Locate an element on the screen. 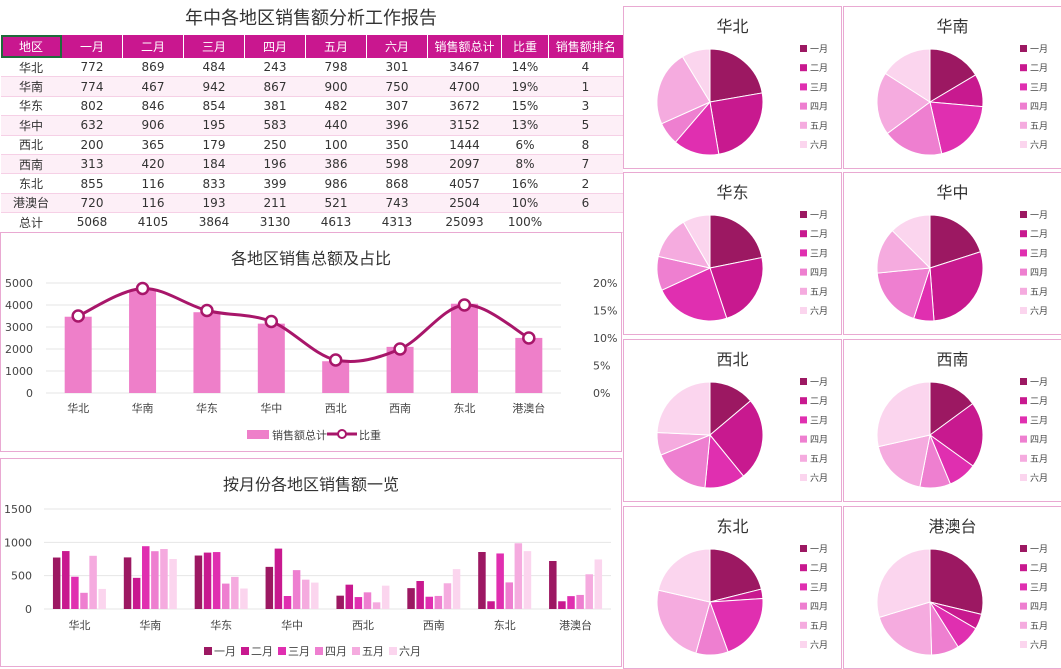 This screenshot has height=669, width=1061. table-cell: 8 is located at coordinates (585, 145).